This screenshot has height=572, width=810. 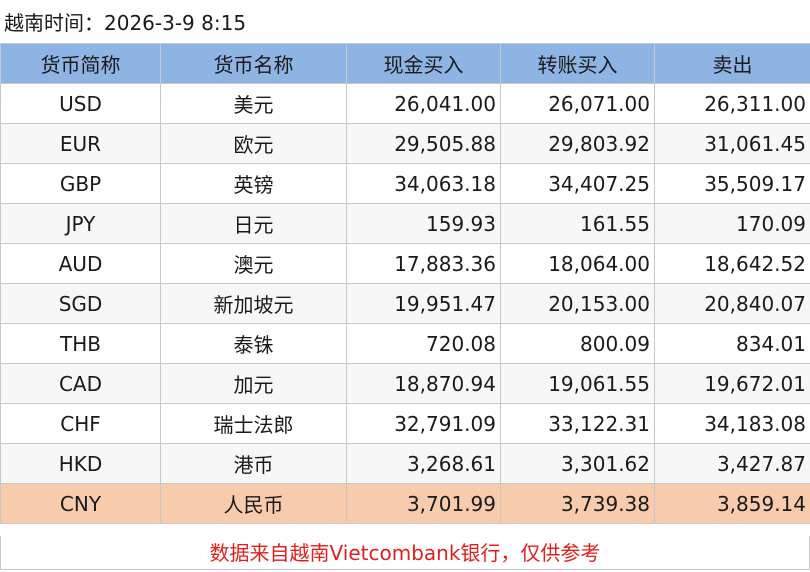 I want to click on table-header-row: 货币简称 货币名称 现金买入 转账买入 卖出, so click(x=405, y=63).